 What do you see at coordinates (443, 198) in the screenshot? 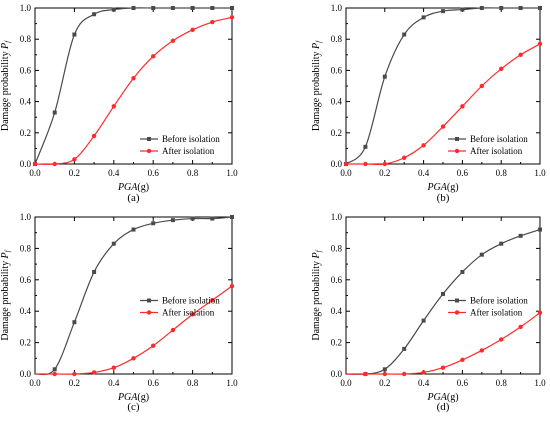
I see `panel-label: (b)` at bounding box center [443, 198].